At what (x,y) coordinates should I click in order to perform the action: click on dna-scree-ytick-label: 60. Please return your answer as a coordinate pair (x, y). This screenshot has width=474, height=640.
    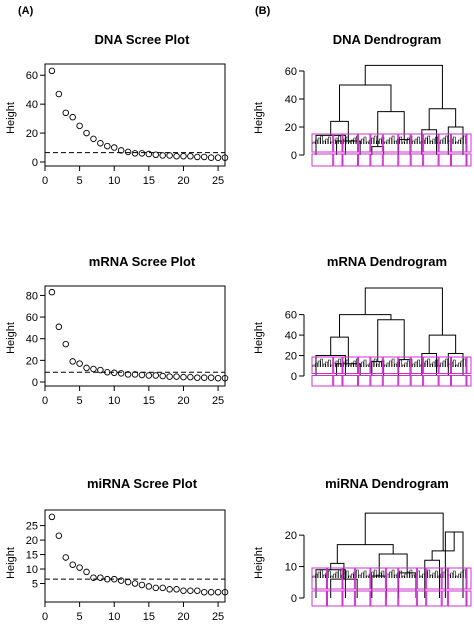
    Looking at the image, I should click on (32, 76).